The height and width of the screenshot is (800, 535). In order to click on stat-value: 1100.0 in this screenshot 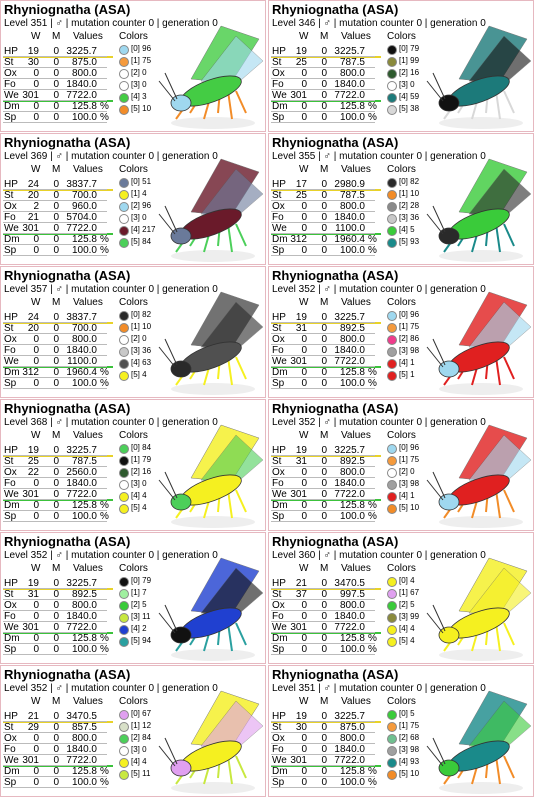, I will do `click(82, 361)`.